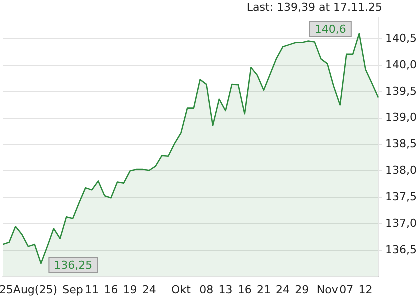 The image size is (420, 300). I want to click on y-tick-label: 137,0, so click(402, 223).